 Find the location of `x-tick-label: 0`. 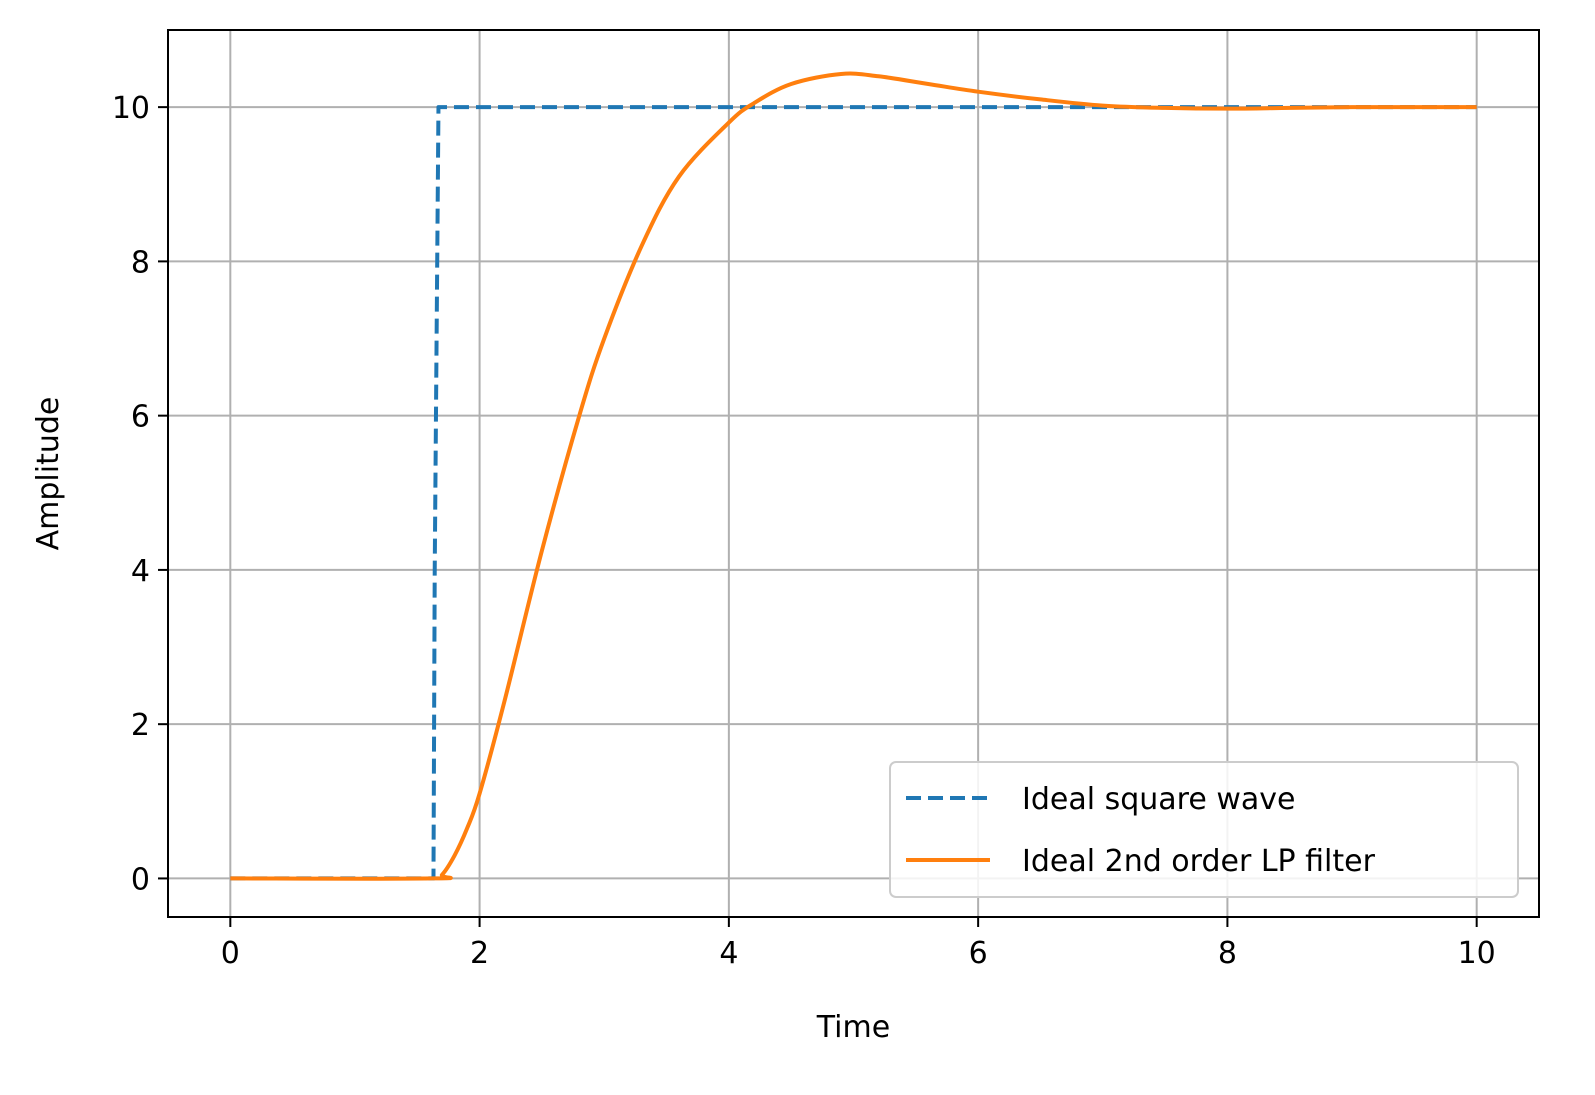

x-tick-label: 0 is located at coordinates (230, 953).